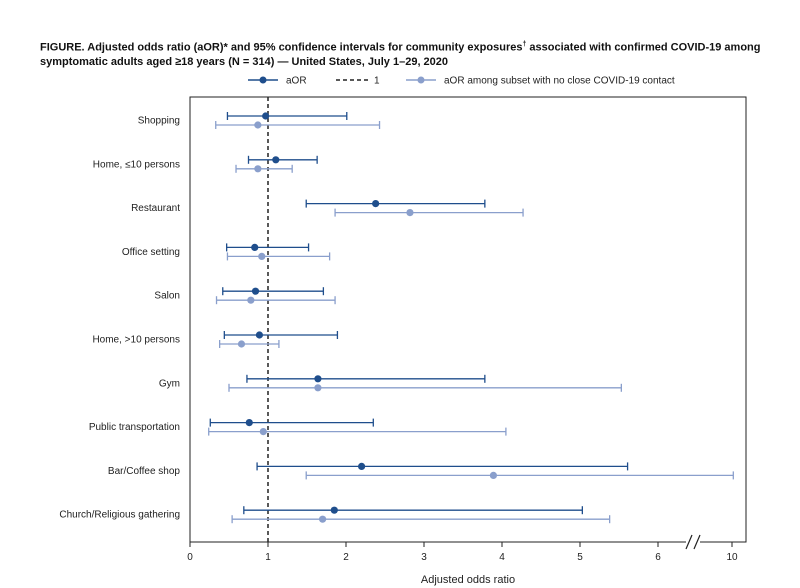 The width and height of the screenshot is (800, 588). What do you see at coordinates (167, 296) in the screenshot?
I see `category-label: Salon` at bounding box center [167, 296].